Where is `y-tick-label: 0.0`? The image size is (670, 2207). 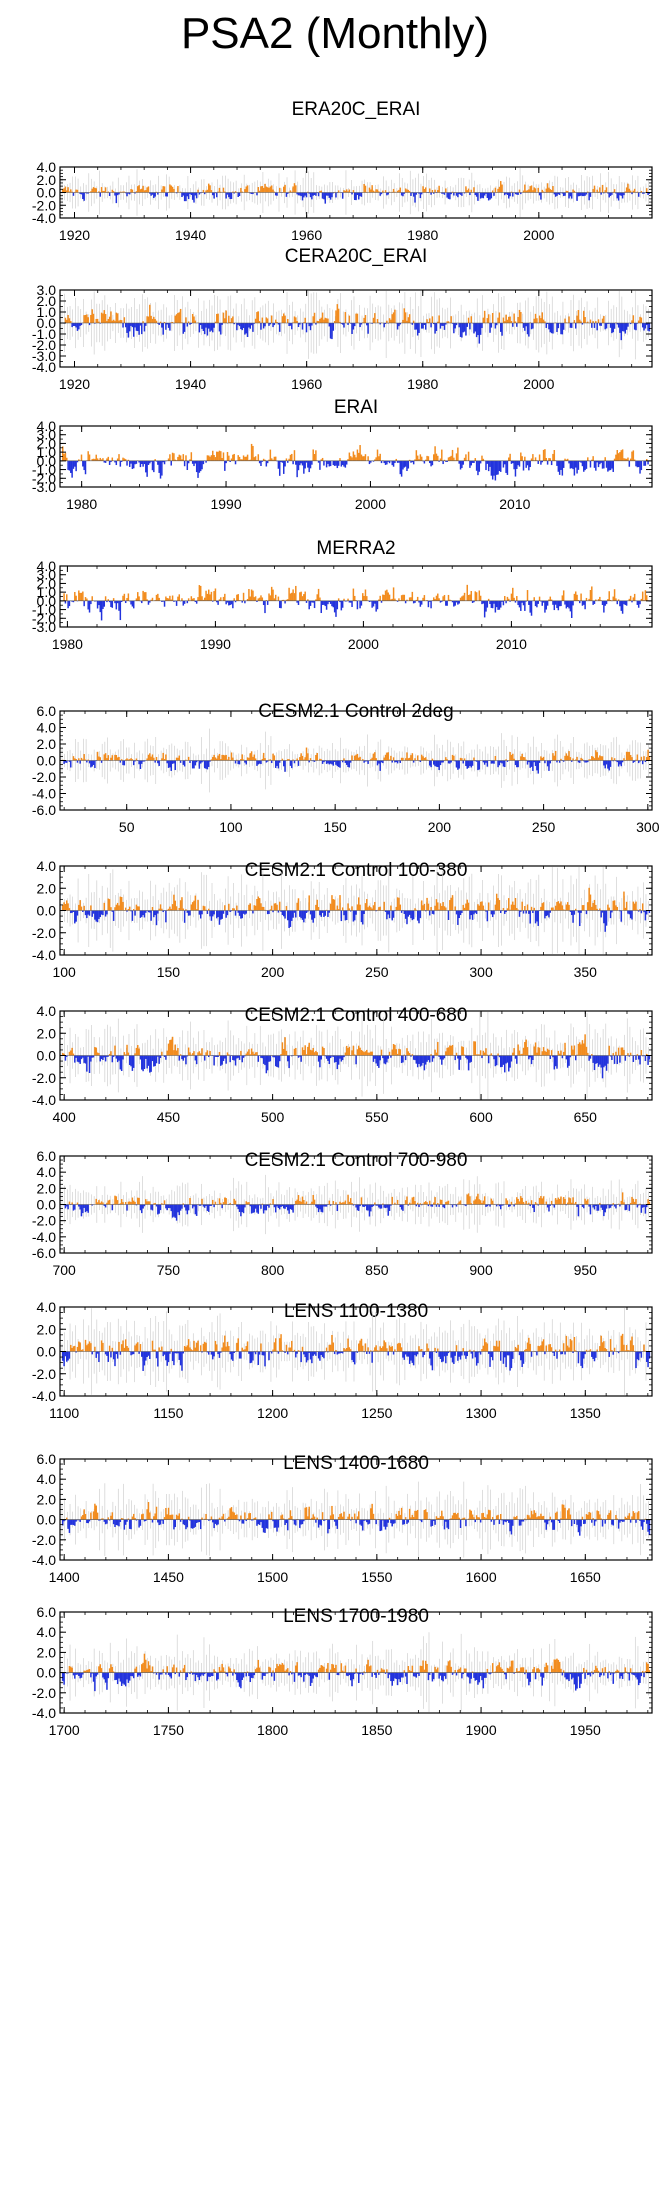 y-tick-label: 0.0 is located at coordinates (47, 911).